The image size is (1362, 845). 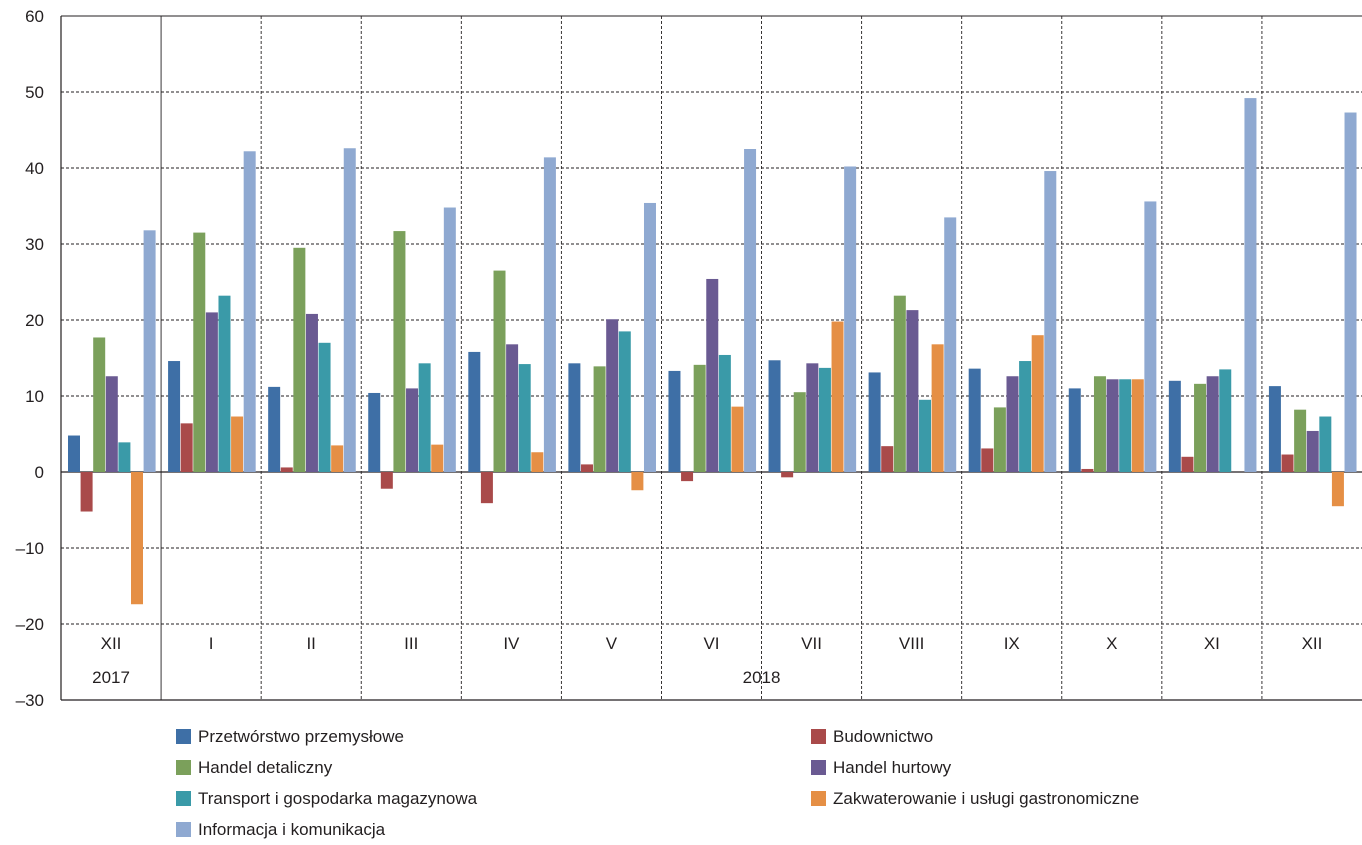 I want to click on x-tick-label: XII, so click(x=111, y=643).